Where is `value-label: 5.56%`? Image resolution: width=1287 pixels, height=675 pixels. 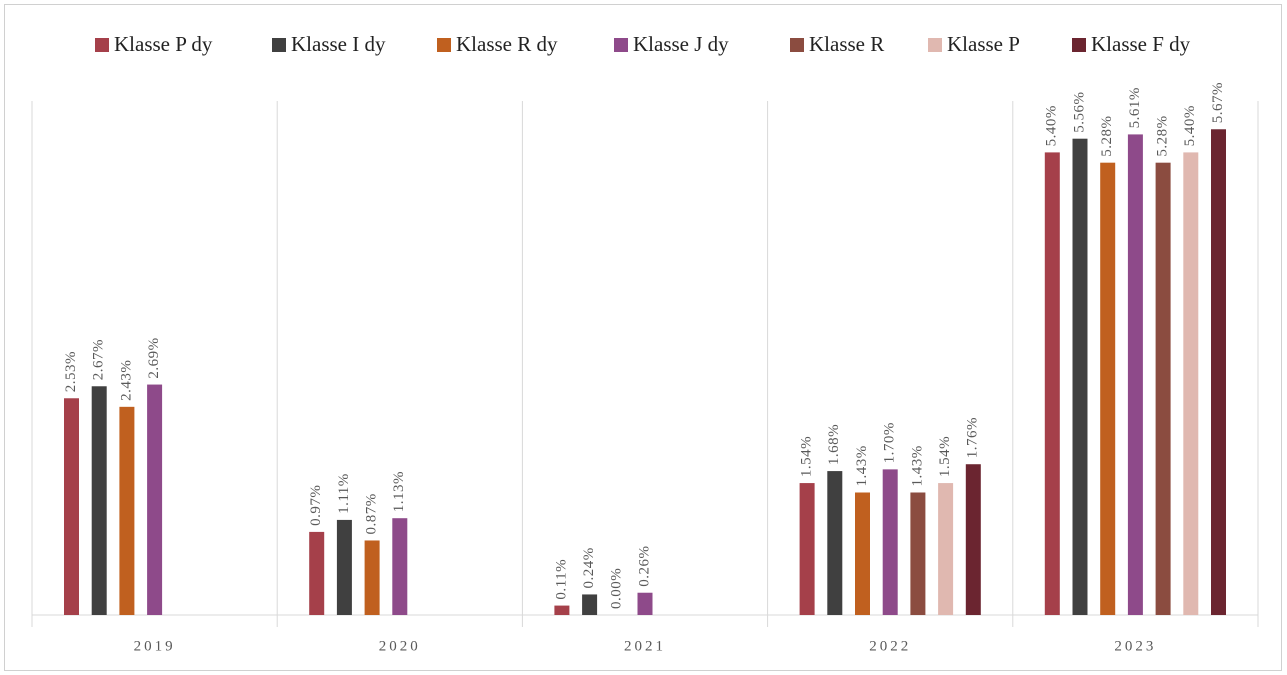 value-label: 5.56% is located at coordinates (1079, 111).